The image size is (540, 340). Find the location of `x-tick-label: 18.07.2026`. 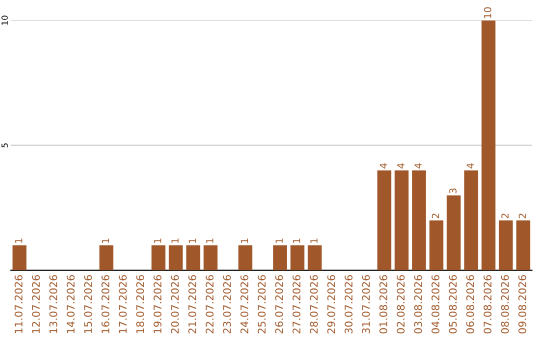

x-tick-label: 18.07.2026 is located at coordinates (140, 304).